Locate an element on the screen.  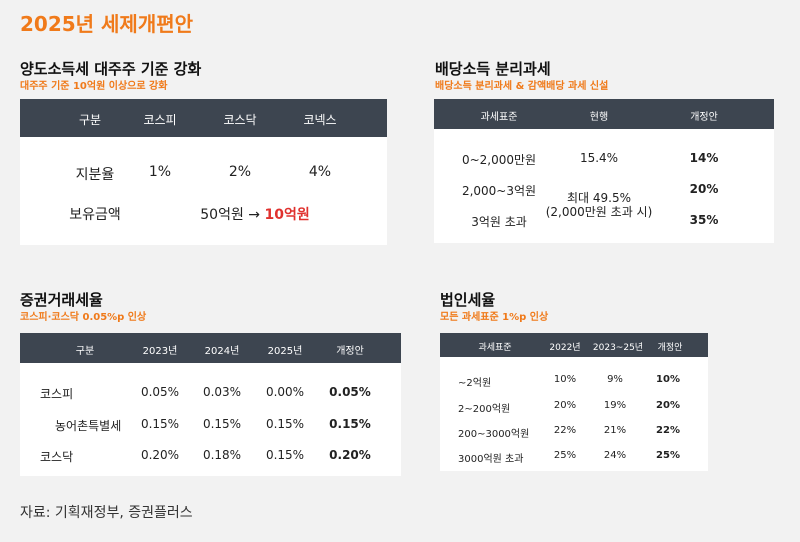
current-merged-line2: (2,000만원 초과 시) is located at coordinates (599, 212).